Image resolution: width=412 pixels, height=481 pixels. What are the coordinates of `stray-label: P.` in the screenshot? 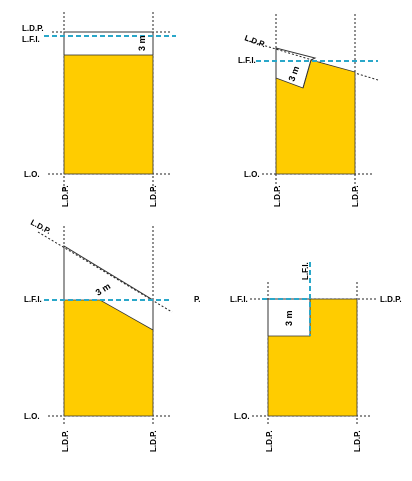 It's located at (197, 299).